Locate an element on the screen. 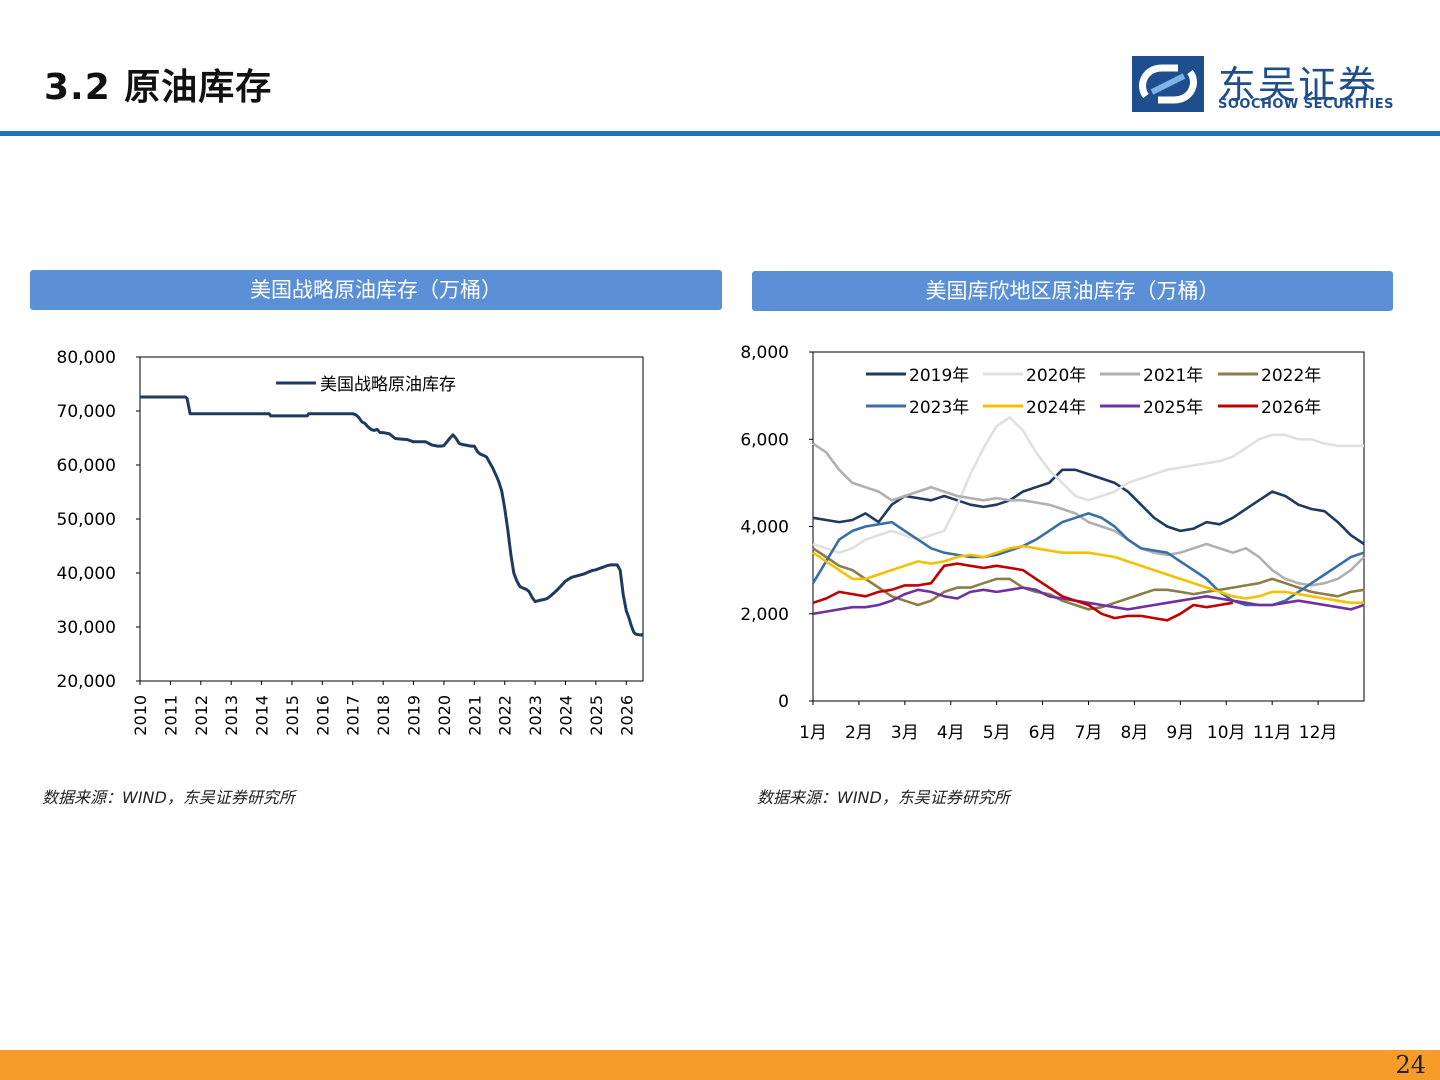  chart2-source: 数据来源：WIND，东吴证券研究所 is located at coordinates (883, 797).